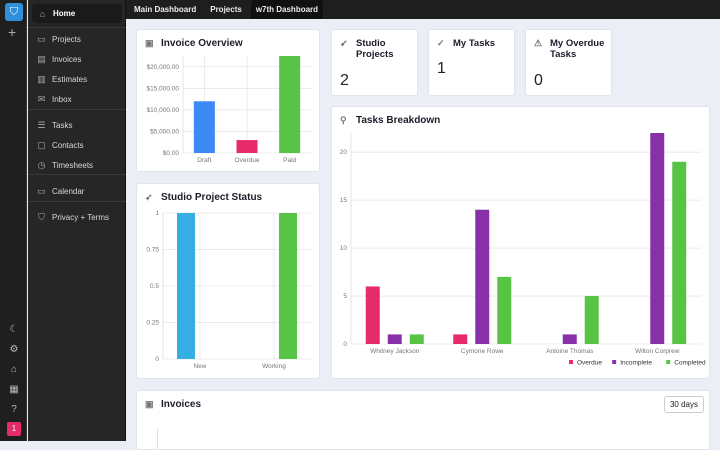 The width and height of the screenshot is (720, 450). What do you see at coordinates (423, 9) in the screenshot?
I see `tab-bar: Main Dashboard Projects w7th Dashboard` at bounding box center [423, 9].